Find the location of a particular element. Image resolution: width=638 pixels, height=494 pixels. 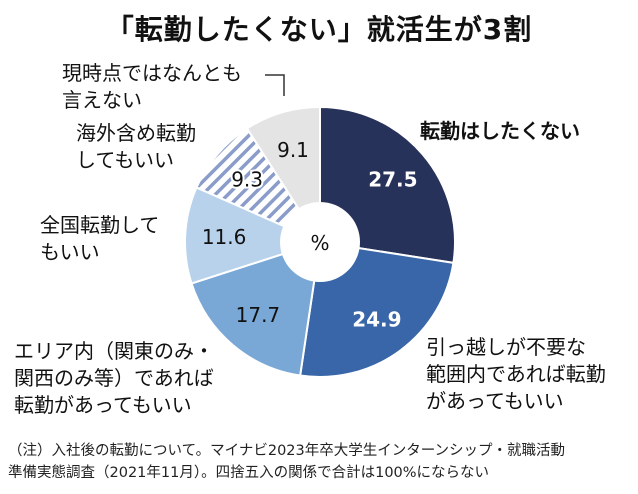

slice-label-nationwide: 全国転勤して もいい is located at coordinates (99, 239).